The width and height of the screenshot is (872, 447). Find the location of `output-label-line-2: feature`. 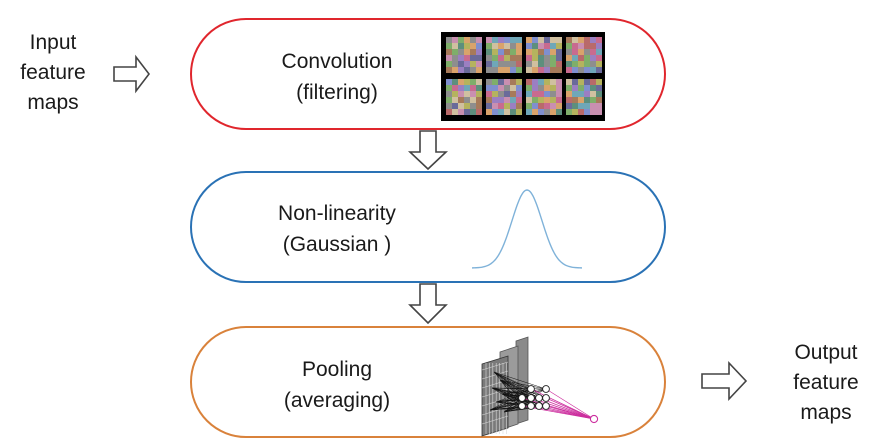

output-label-line-2: feature is located at coordinates (826, 382).